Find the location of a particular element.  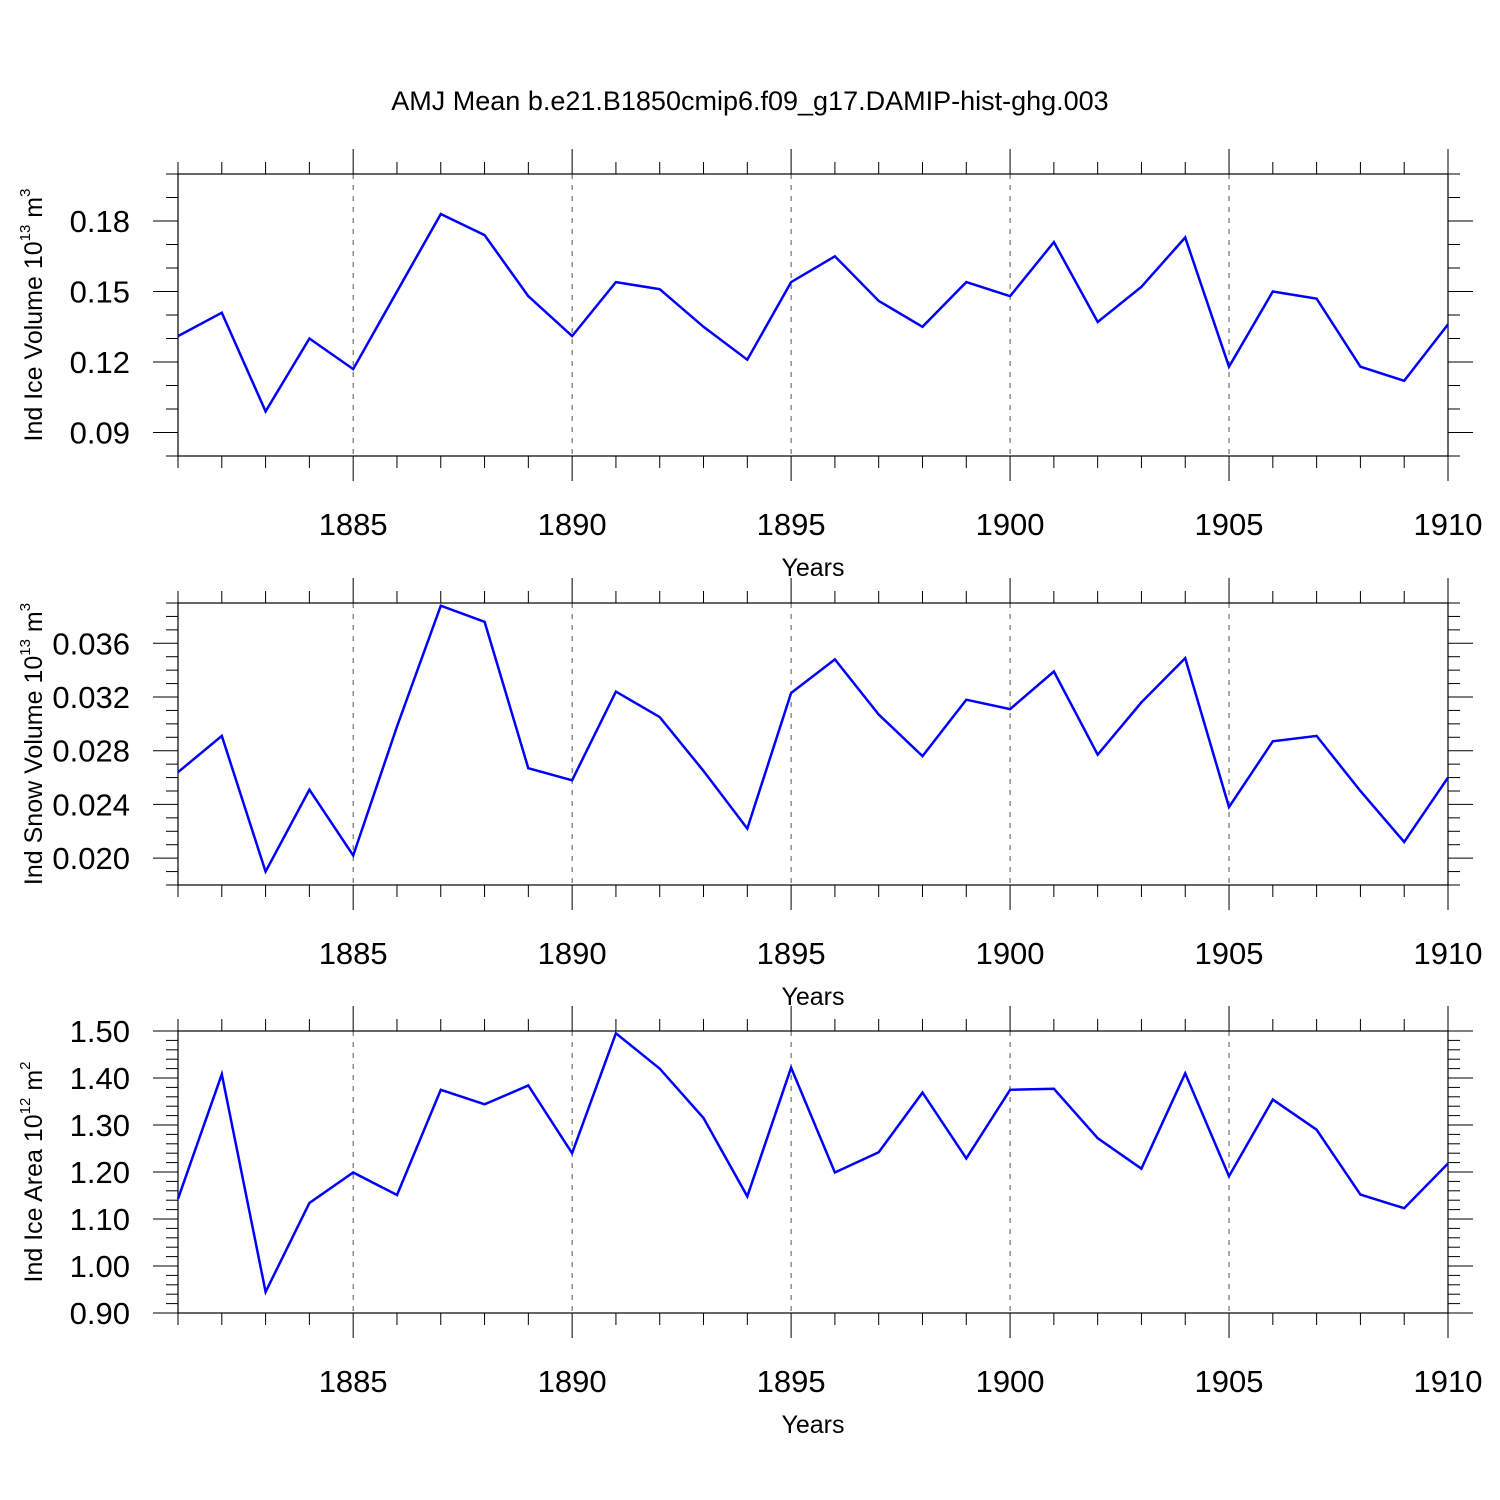

y-tick-label: 0.020 is located at coordinates (91, 858).